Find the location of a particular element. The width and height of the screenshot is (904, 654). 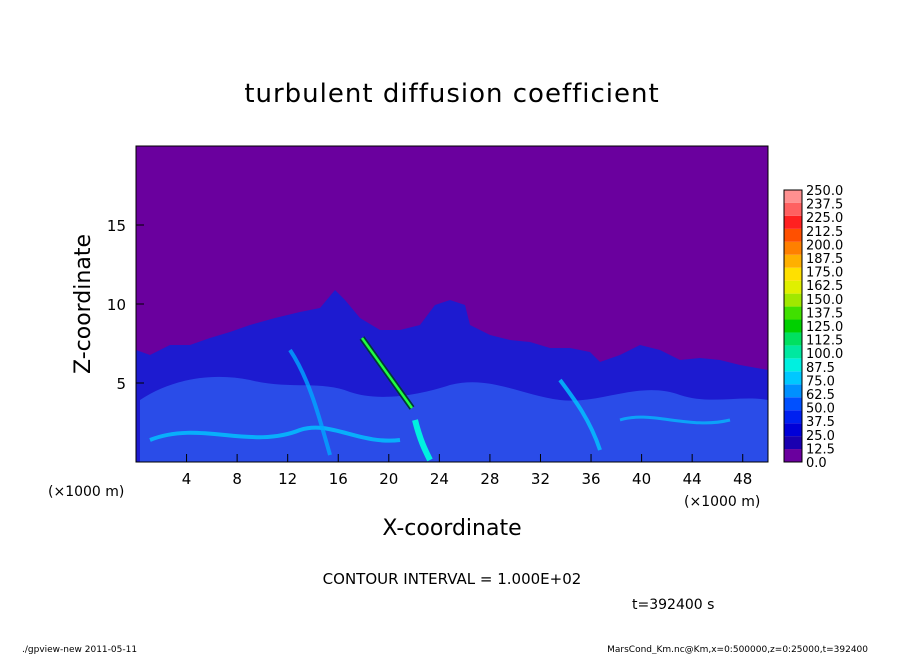

y-tick-label: 10 is located at coordinates (116, 305).